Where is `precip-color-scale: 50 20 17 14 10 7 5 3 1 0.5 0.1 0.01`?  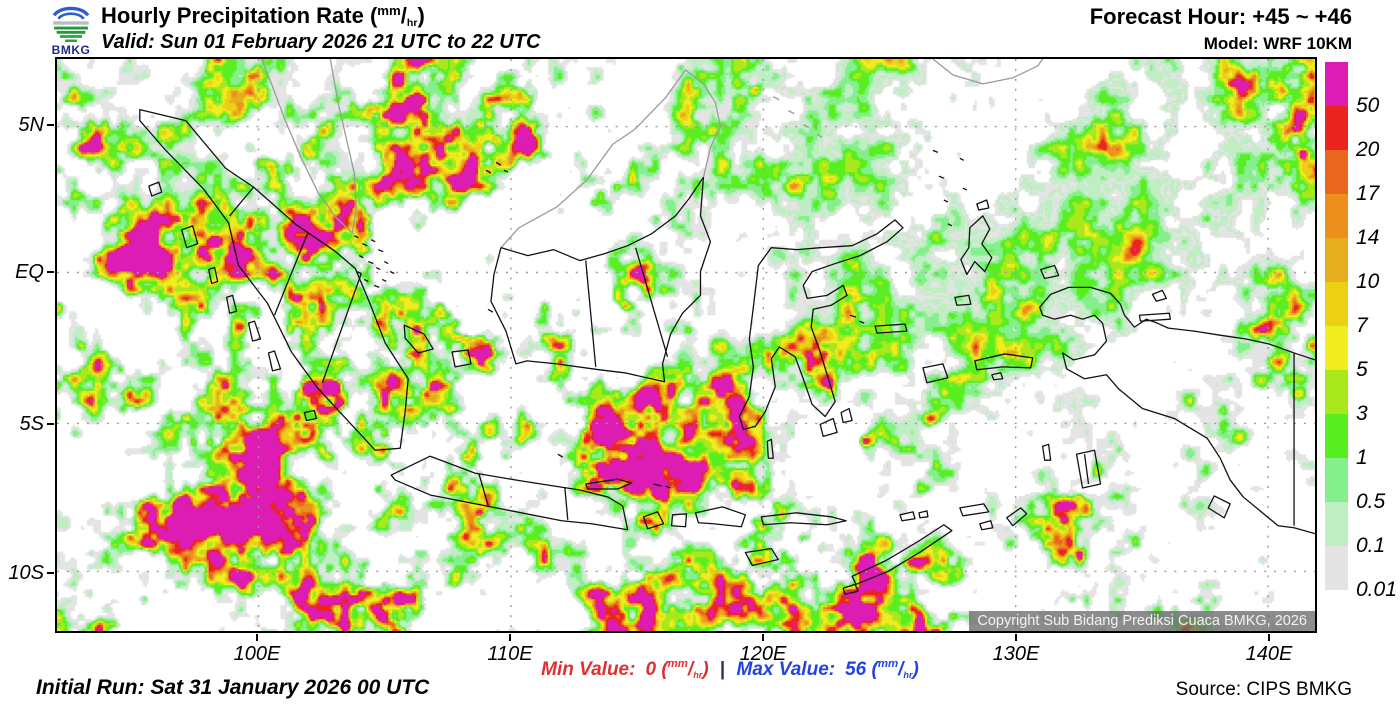
precip-color-scale: 50 20 17 14 10 7 5 3 1 0.5 0.1 0.01 is located at coordinates (1362, 332).